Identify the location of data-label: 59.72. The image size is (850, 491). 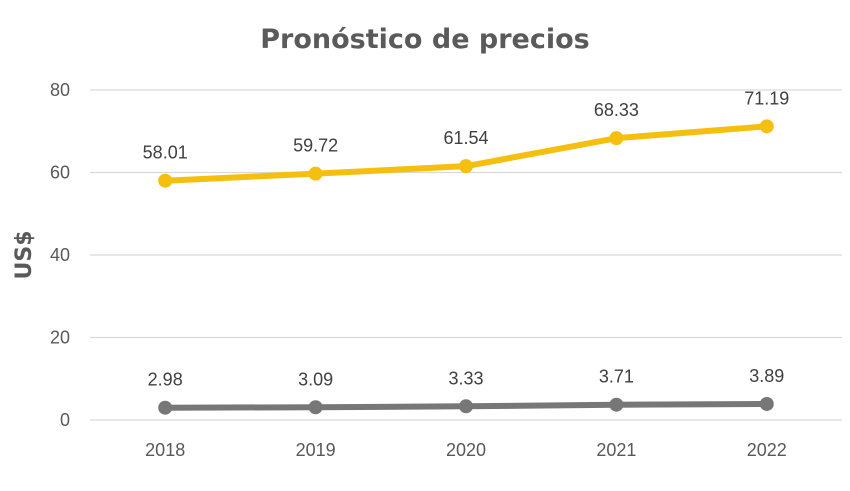
(315, 146).